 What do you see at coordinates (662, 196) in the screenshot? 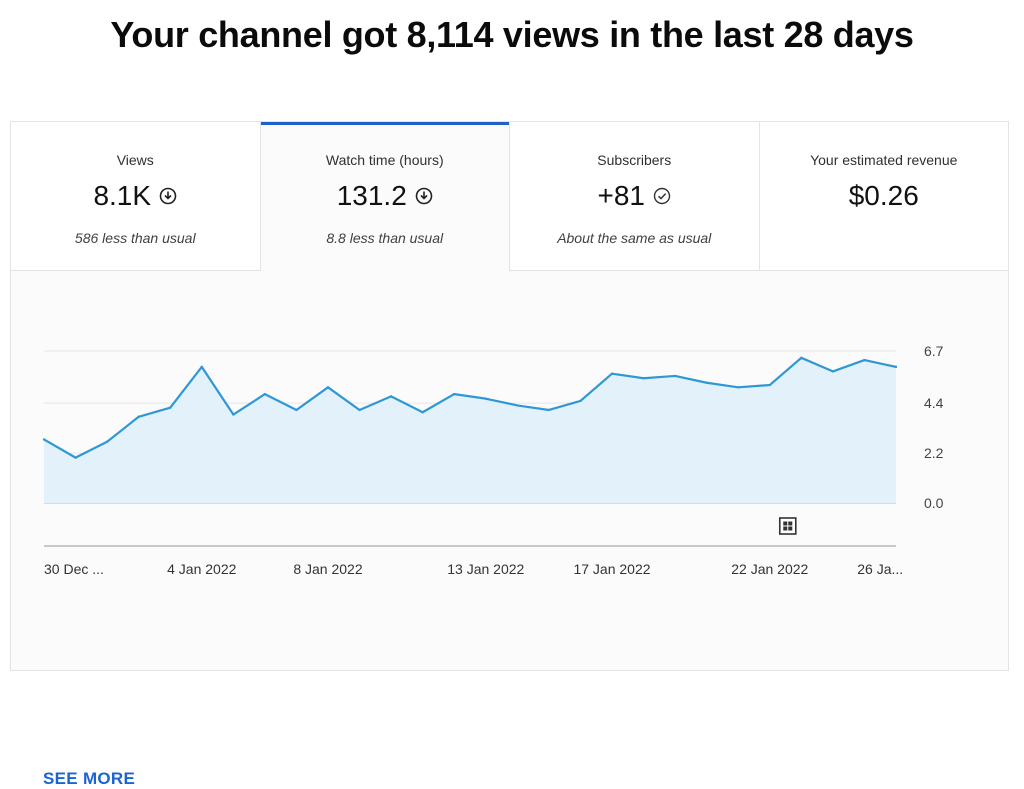
I see `check-circle-icon` at bounding box center [662, 196].